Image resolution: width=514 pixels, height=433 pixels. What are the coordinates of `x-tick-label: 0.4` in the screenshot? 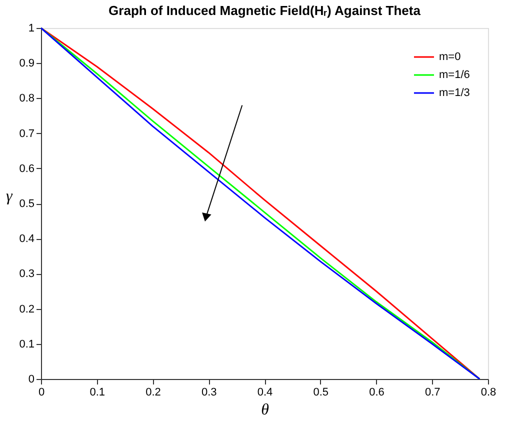 It's located at (265, 392).